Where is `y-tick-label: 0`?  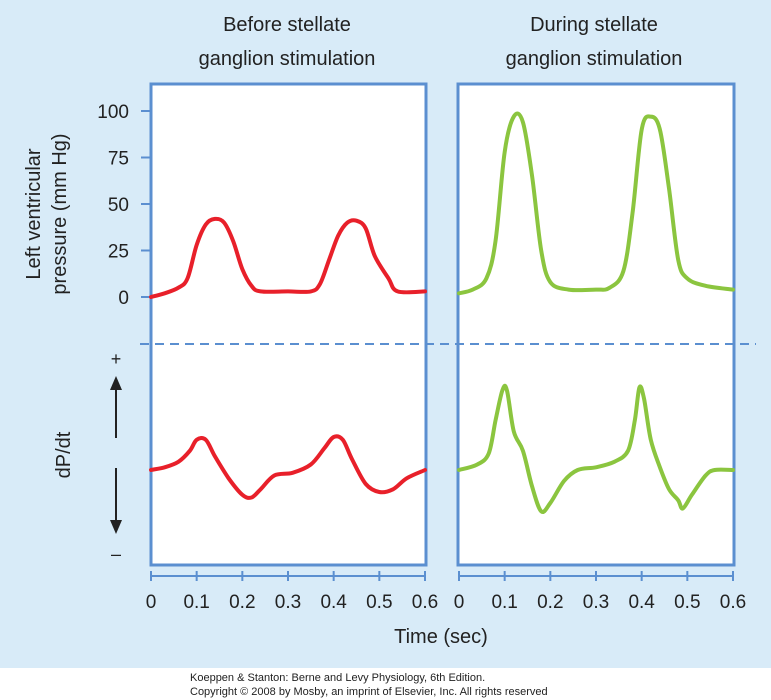 y-tick-label: 0 is located at coordinates (123, 298).